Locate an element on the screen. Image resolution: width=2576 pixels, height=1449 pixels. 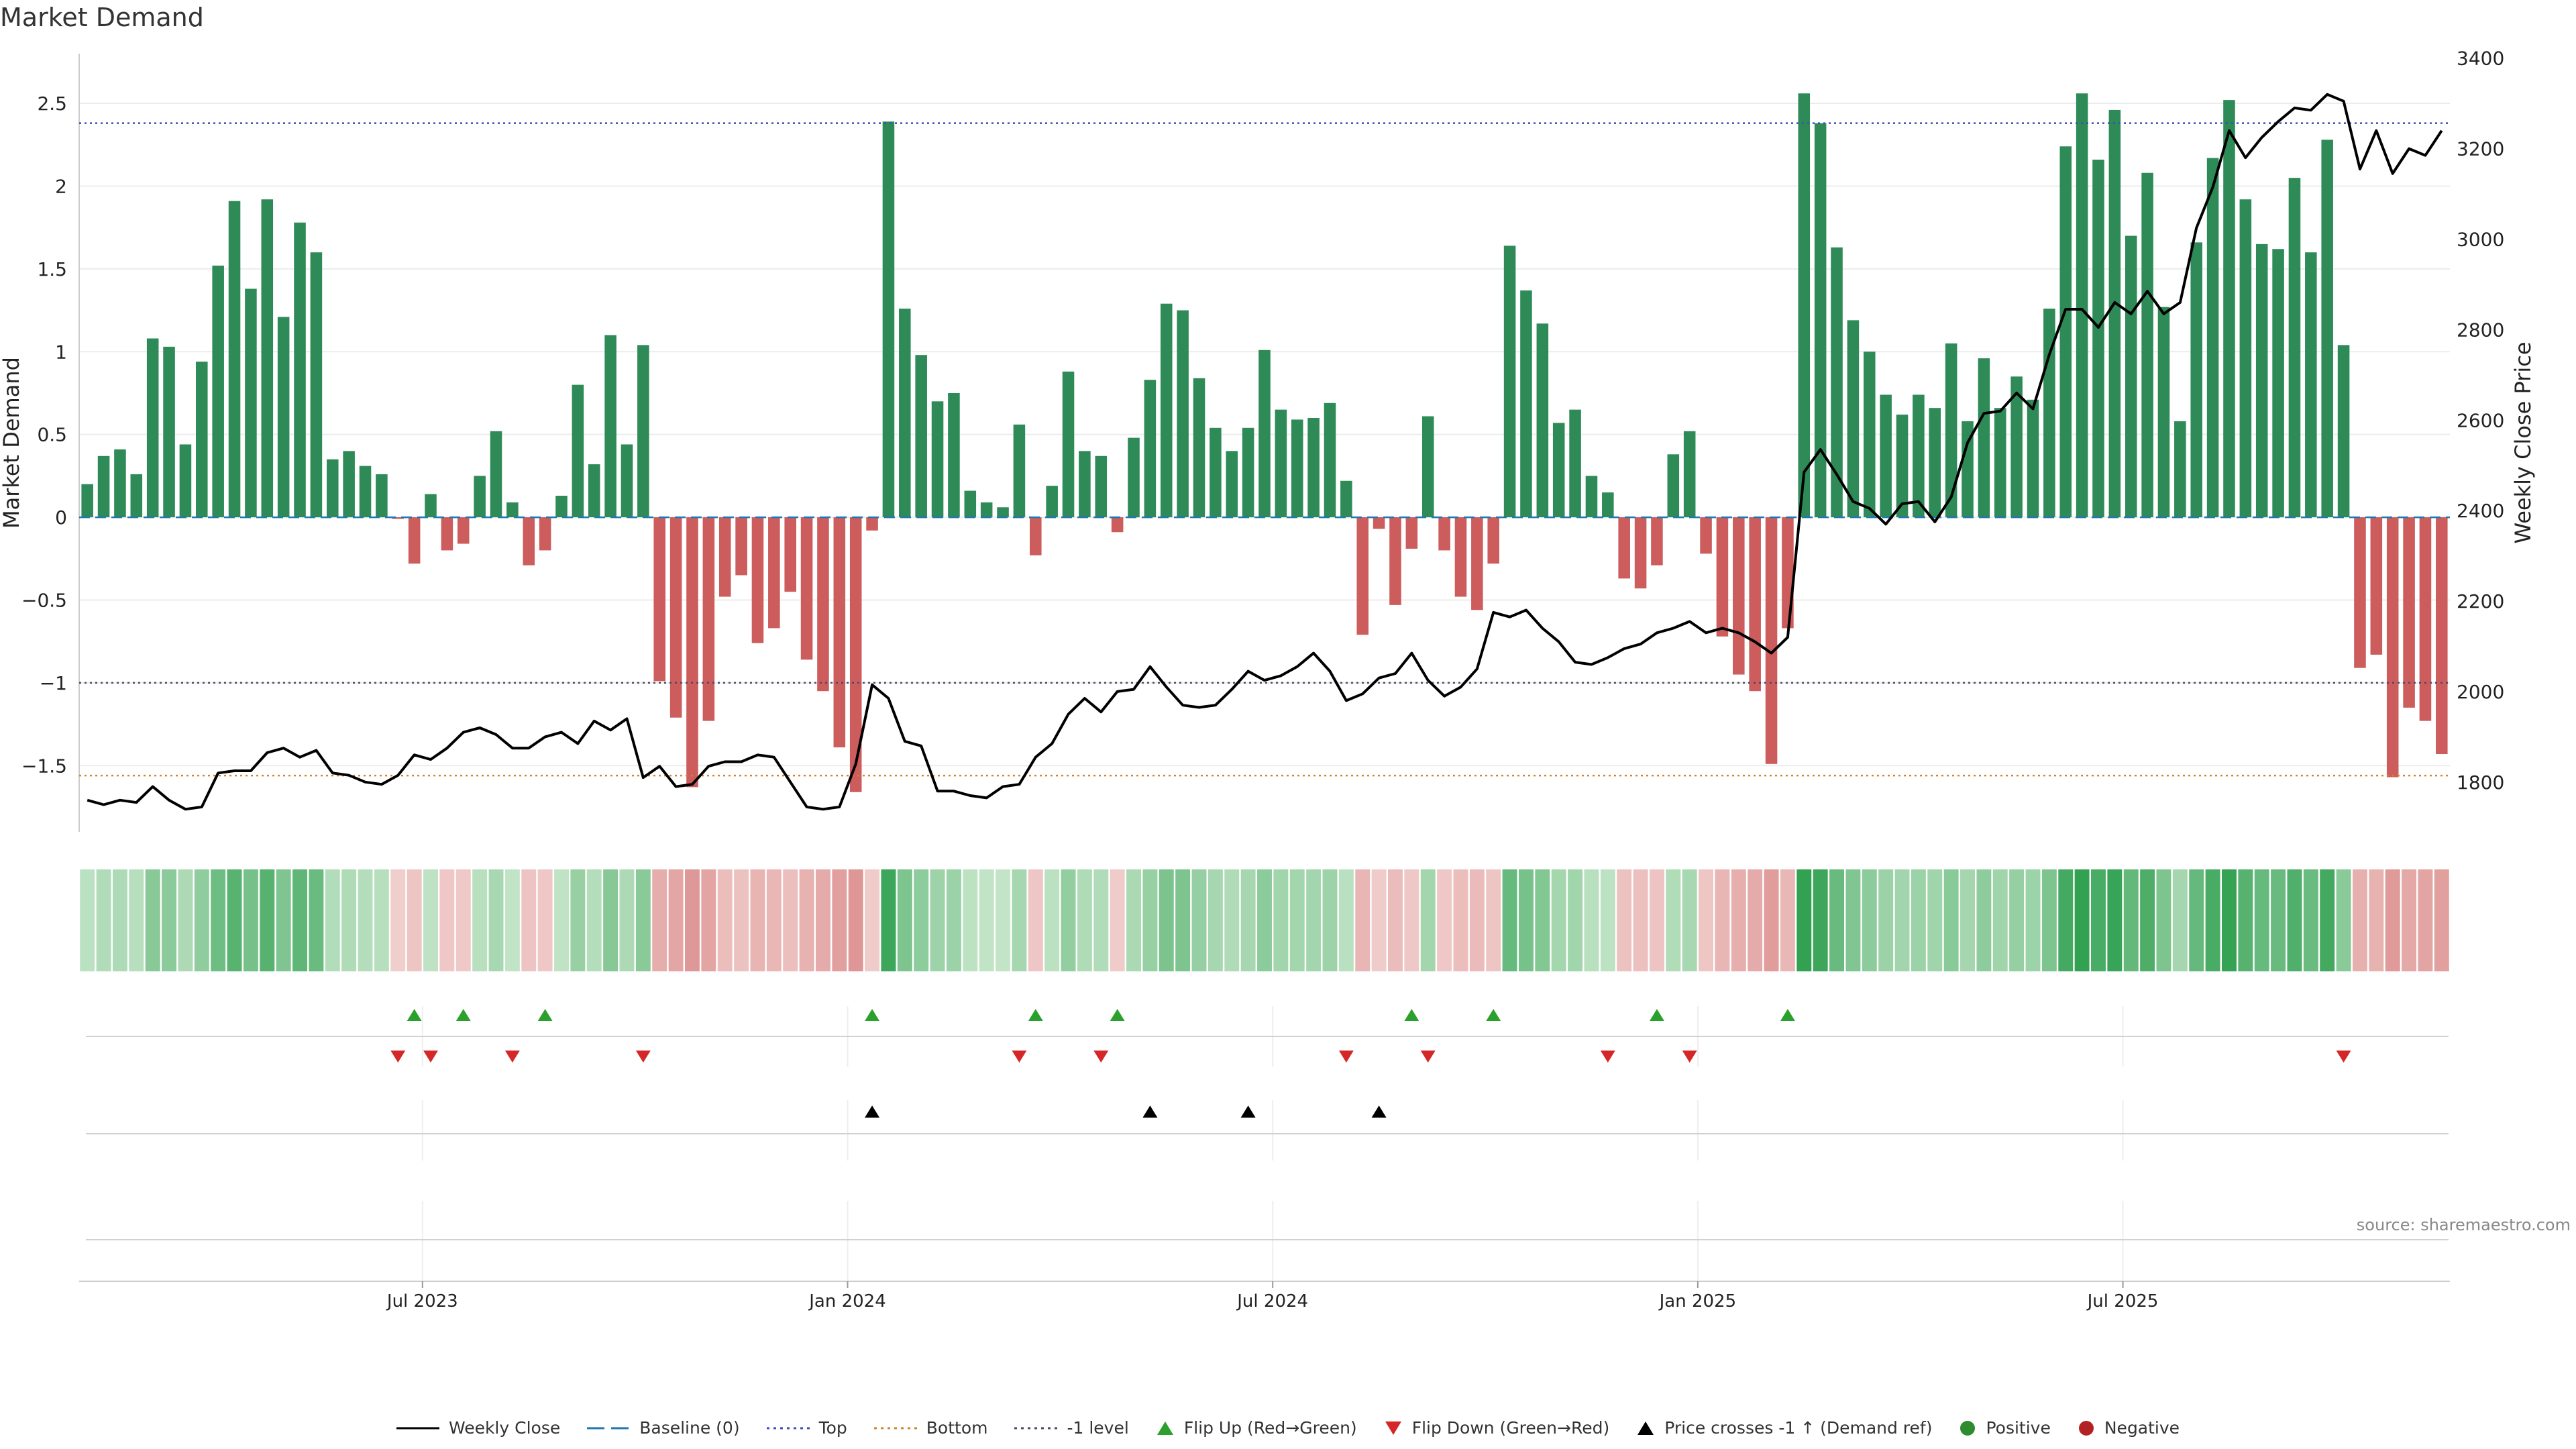
y-tick-label-right: 2600 is located at coordinates (2480, 420).